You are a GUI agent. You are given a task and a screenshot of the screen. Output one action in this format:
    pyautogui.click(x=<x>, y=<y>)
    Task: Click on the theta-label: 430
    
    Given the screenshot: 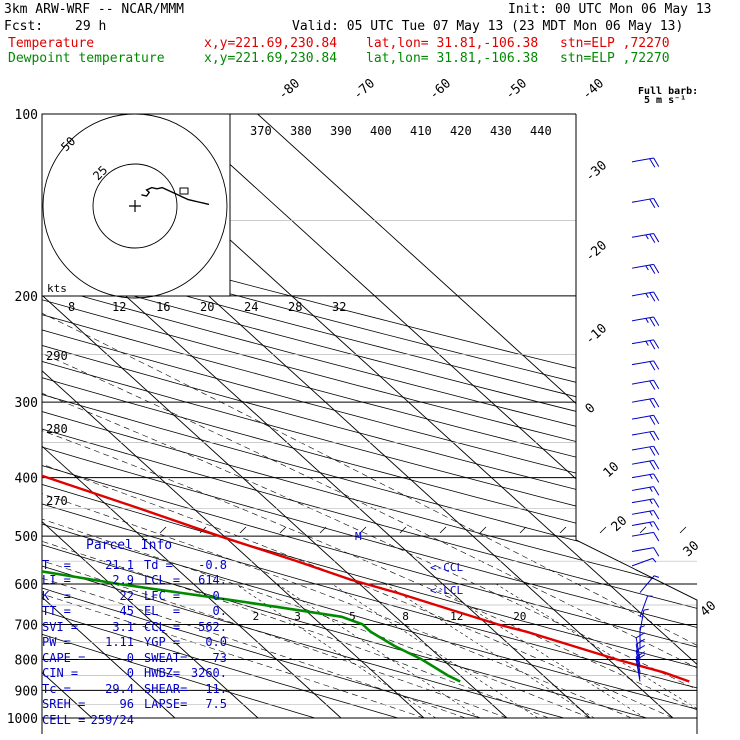 What is the action you would take?
    pyautogui.click(x=501, y=131)
    